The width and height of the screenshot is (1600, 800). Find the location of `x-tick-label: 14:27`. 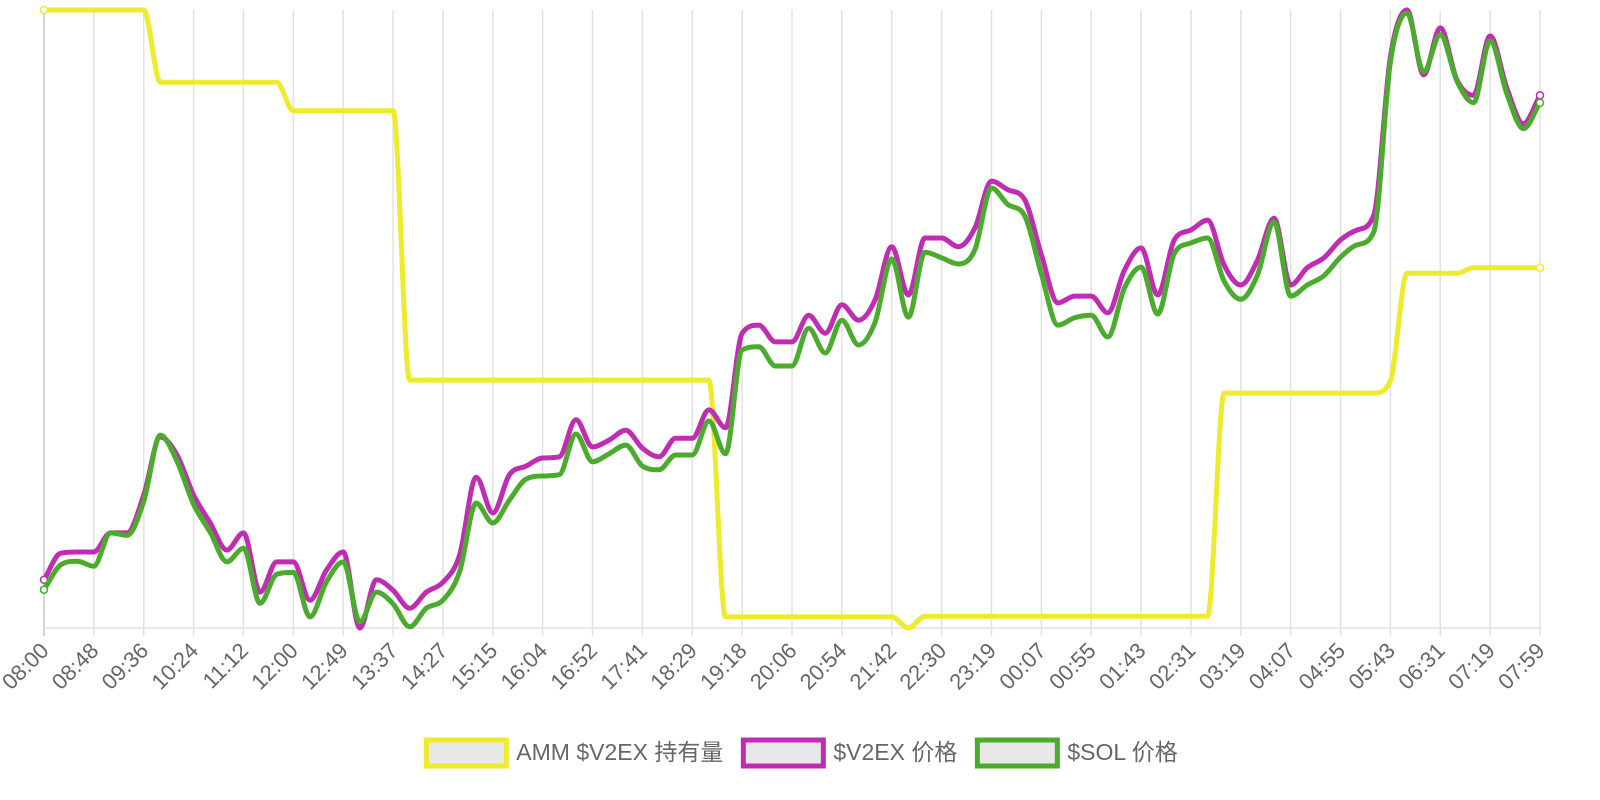

x-tick-label: 14:27 is located at coordinates (424, 666).